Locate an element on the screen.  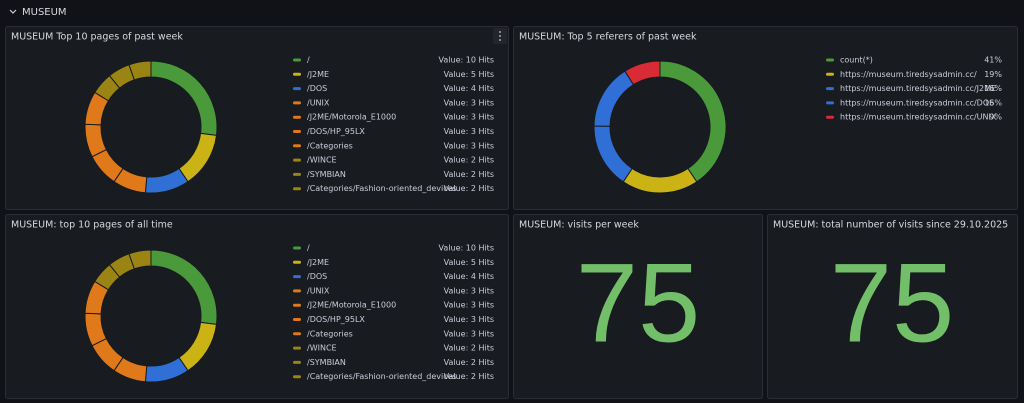
collapse-icon is located at coordinates (13, 11).